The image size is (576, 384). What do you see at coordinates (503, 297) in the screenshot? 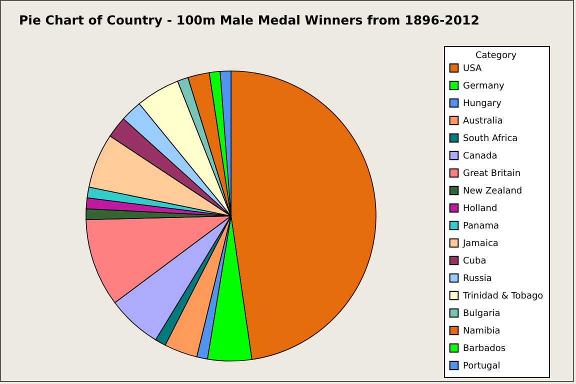
I see `legend-label: Trinidad & Tobago` at bounding box center [503, 297].